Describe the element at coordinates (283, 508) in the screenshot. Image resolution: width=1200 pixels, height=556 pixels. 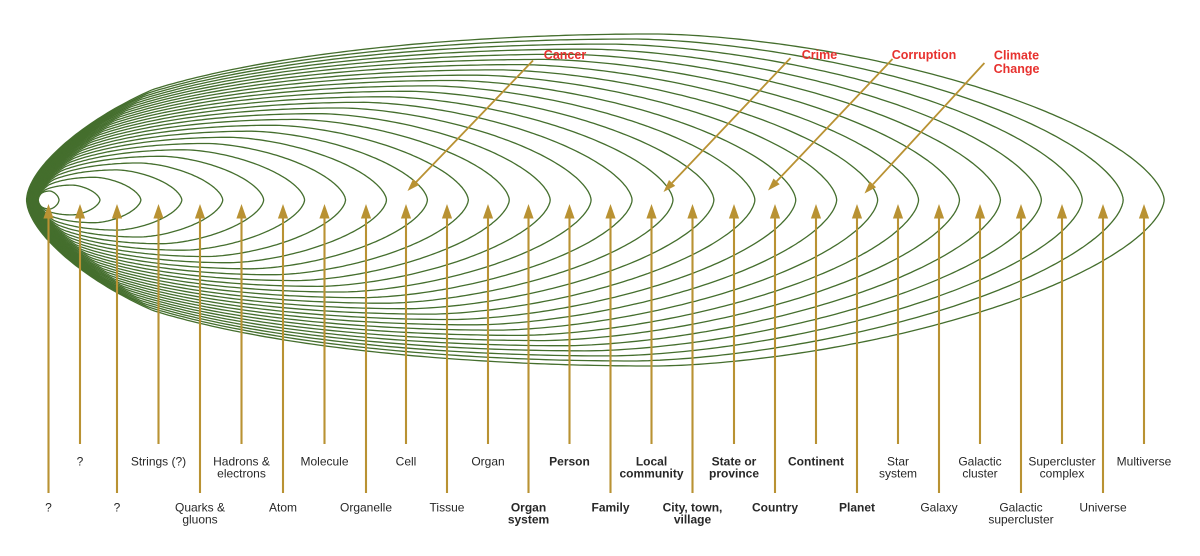
I see `svg-text: Atom` at that location.